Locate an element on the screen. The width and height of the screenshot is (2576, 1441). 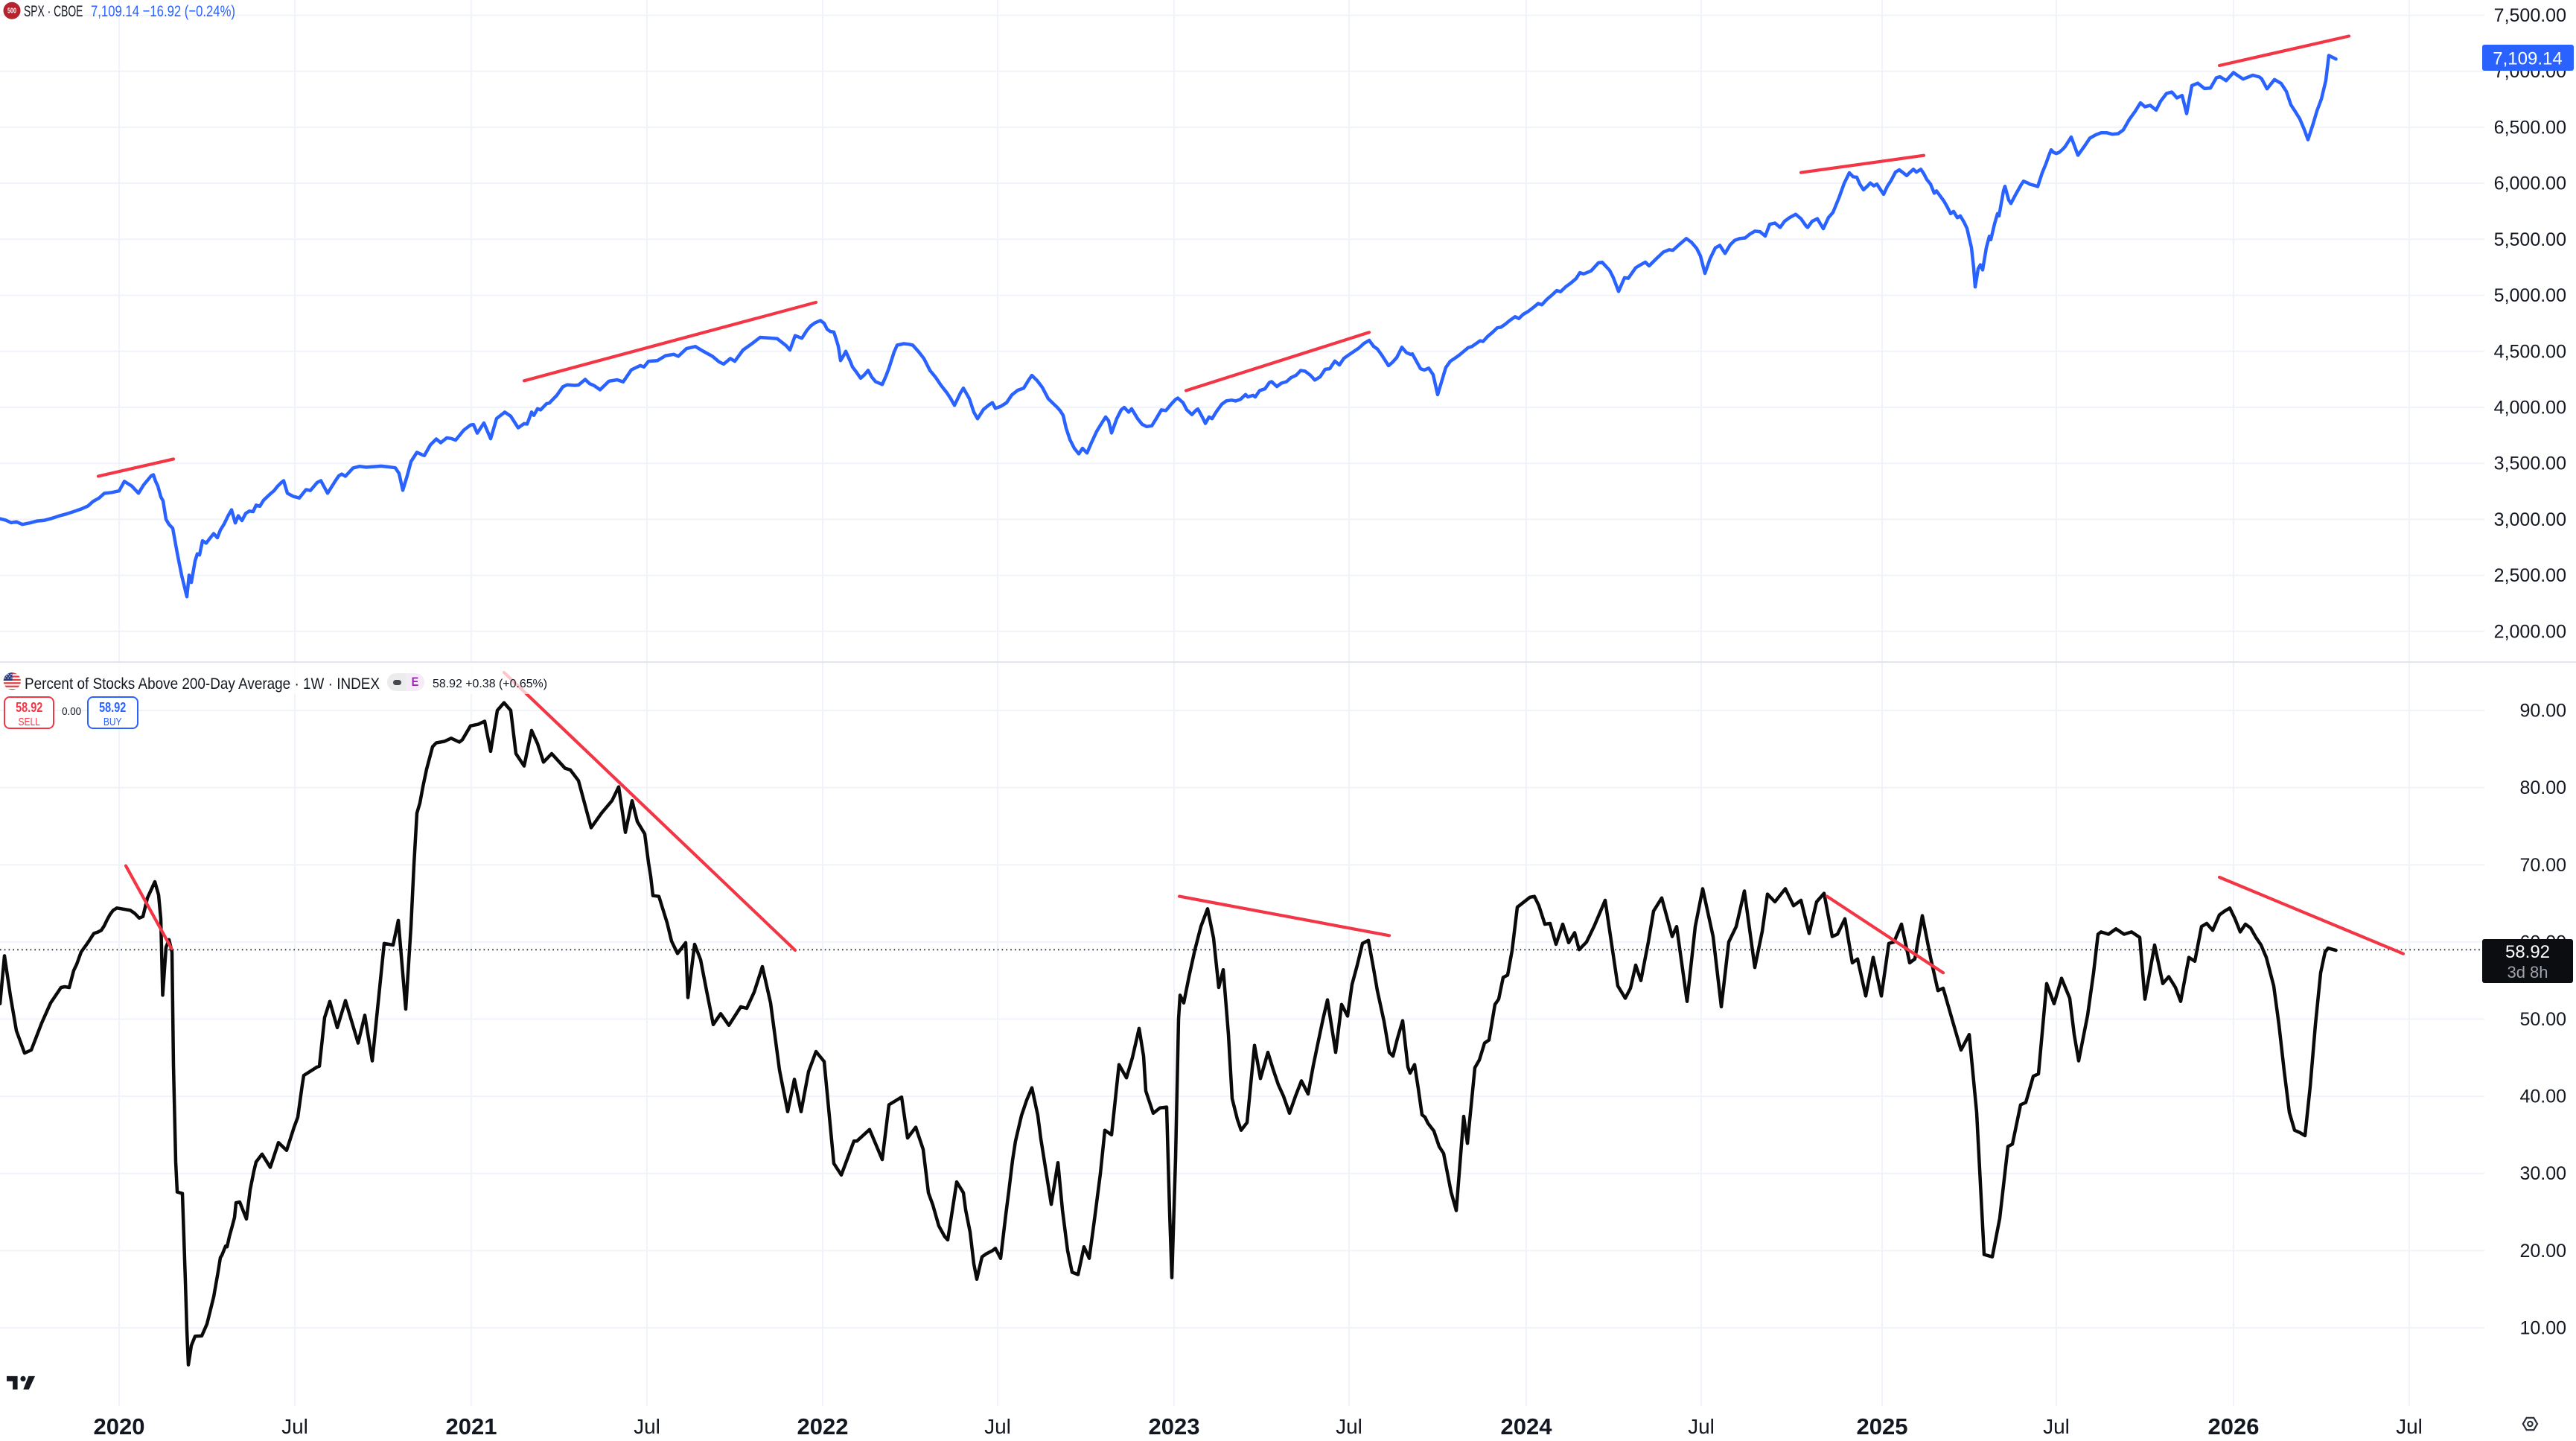
svg-text: 70.00 is located at coordinates (2542, 866).